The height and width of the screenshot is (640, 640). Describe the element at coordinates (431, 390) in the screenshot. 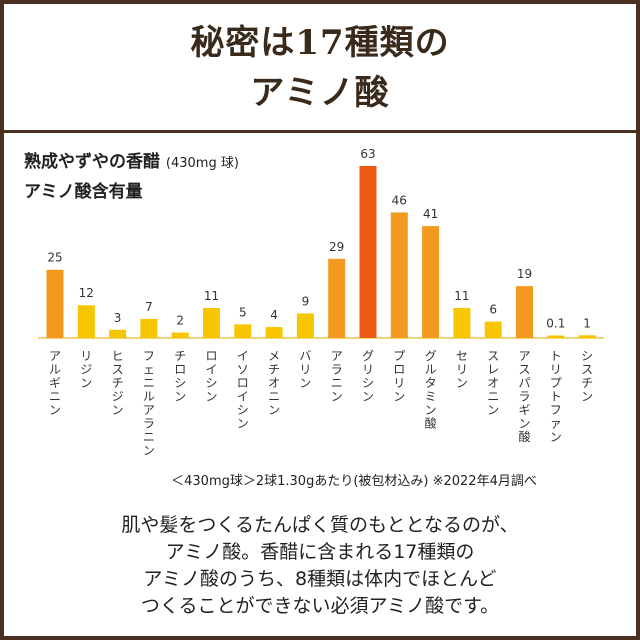

I see `category-label-12: グルタミン酸` at that location.